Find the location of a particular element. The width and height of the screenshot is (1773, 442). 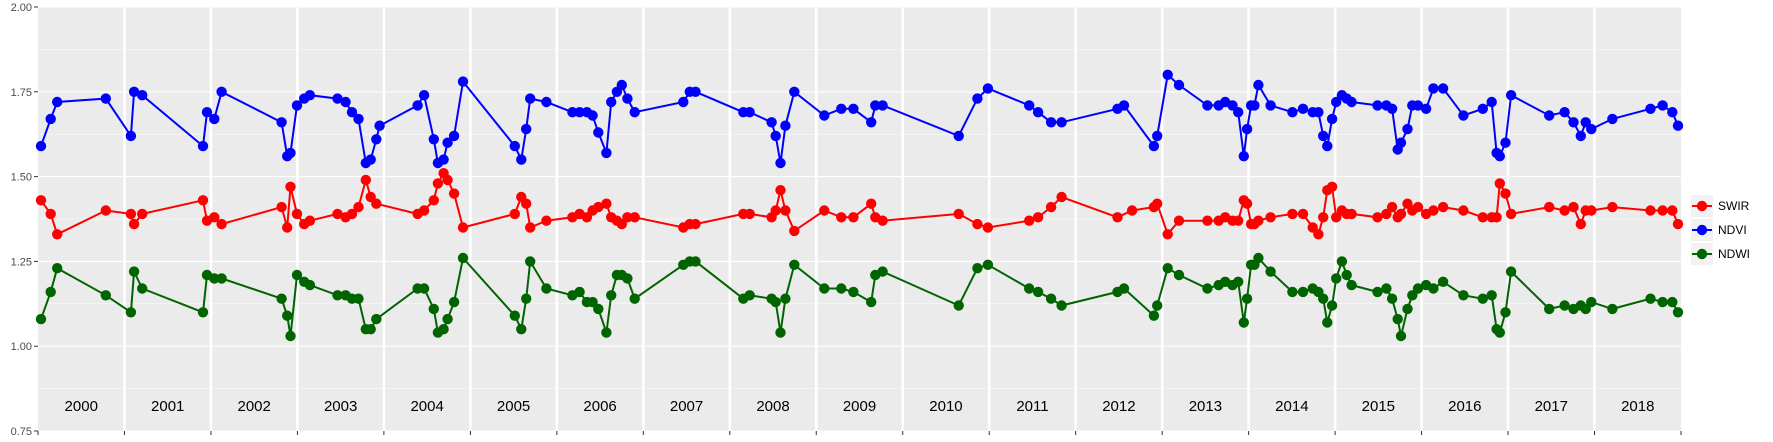

year-label: 2002 is located at coordinates (253, 406).